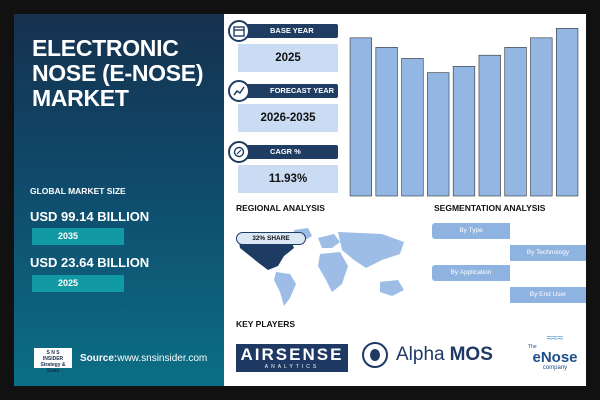 The width and height of the screenshot is (600, 400). What do you see at coordinates (471, 231) in the screenshot?
I see `segment-by-type: By Type` at bounding box center [471, 231].